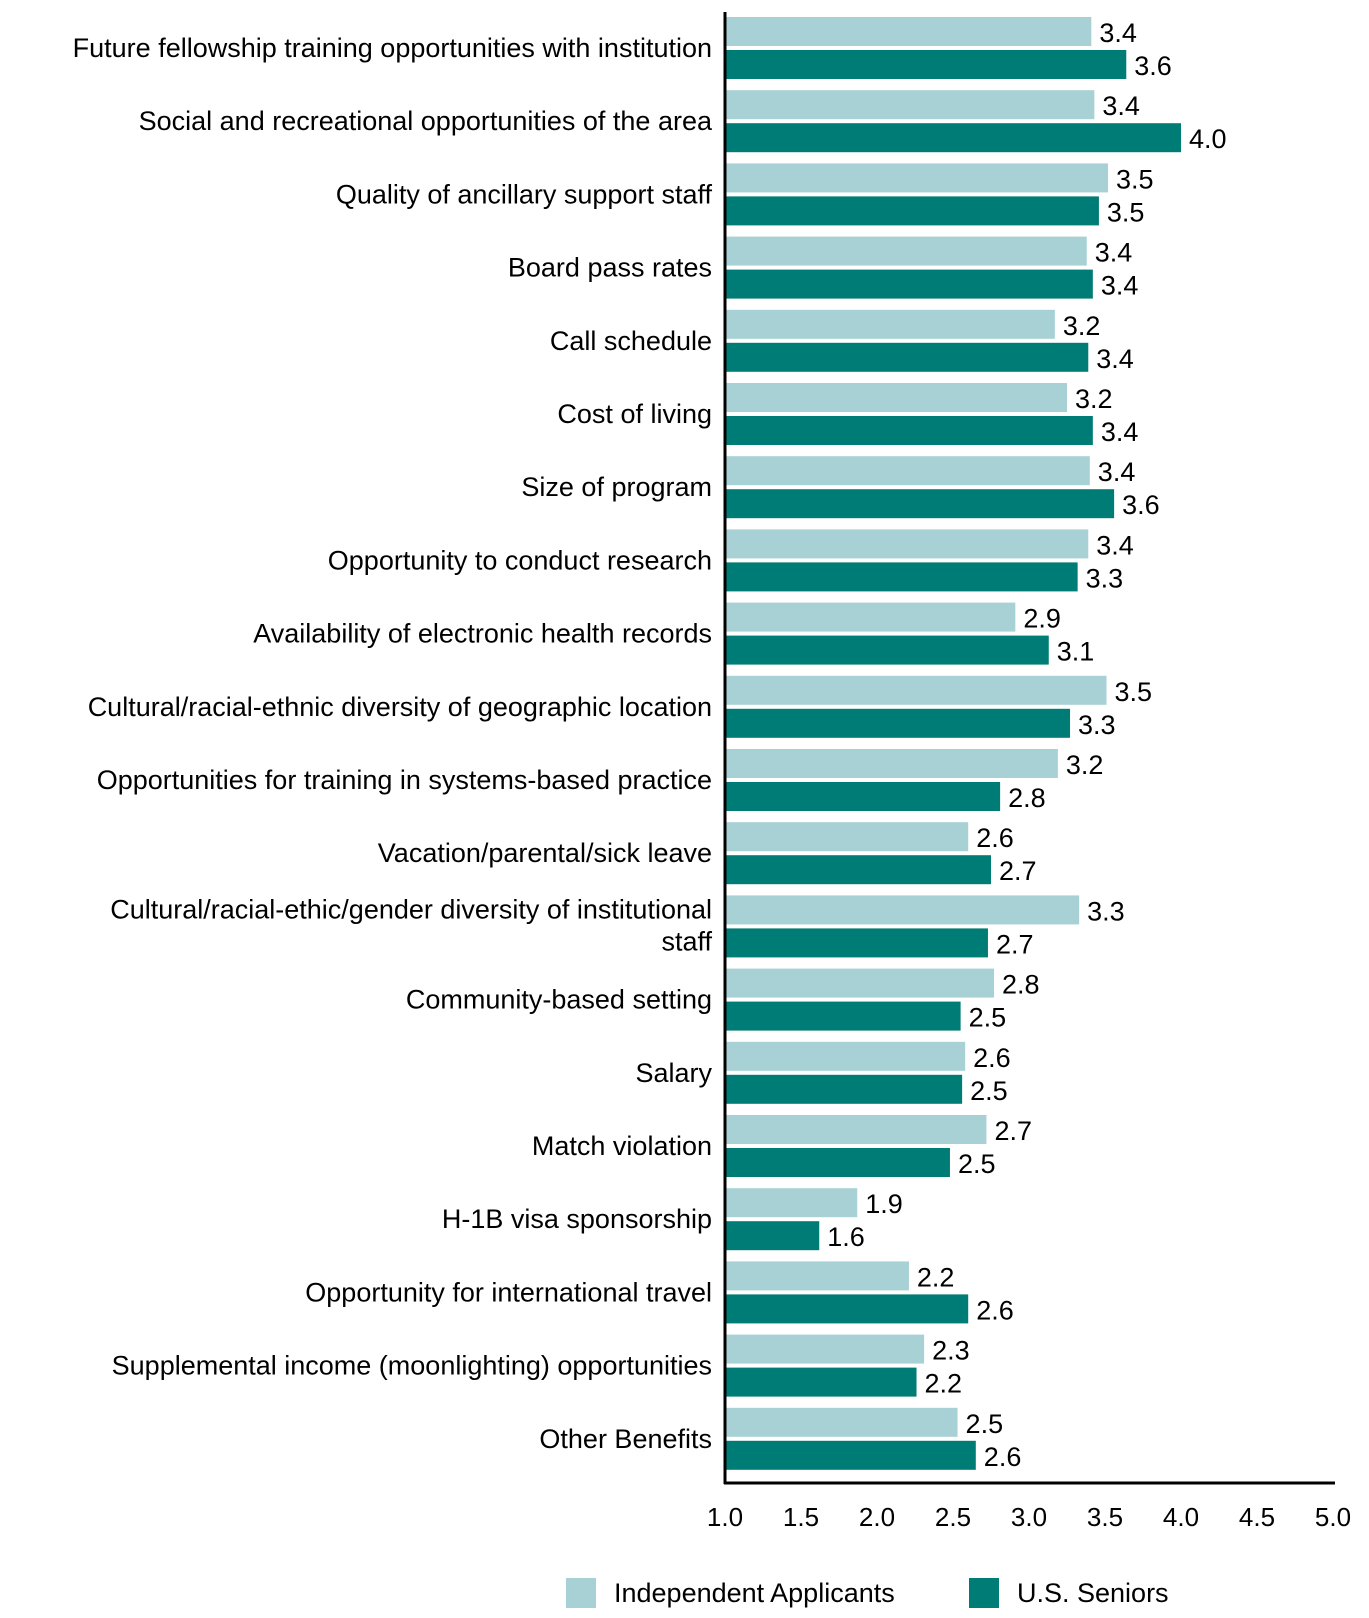 The image size is (1369, 1618). What do you see at coordinates (631, 341) in the screenshot?
I see `category-label: Call schedule` at bounding box center [631, 341].